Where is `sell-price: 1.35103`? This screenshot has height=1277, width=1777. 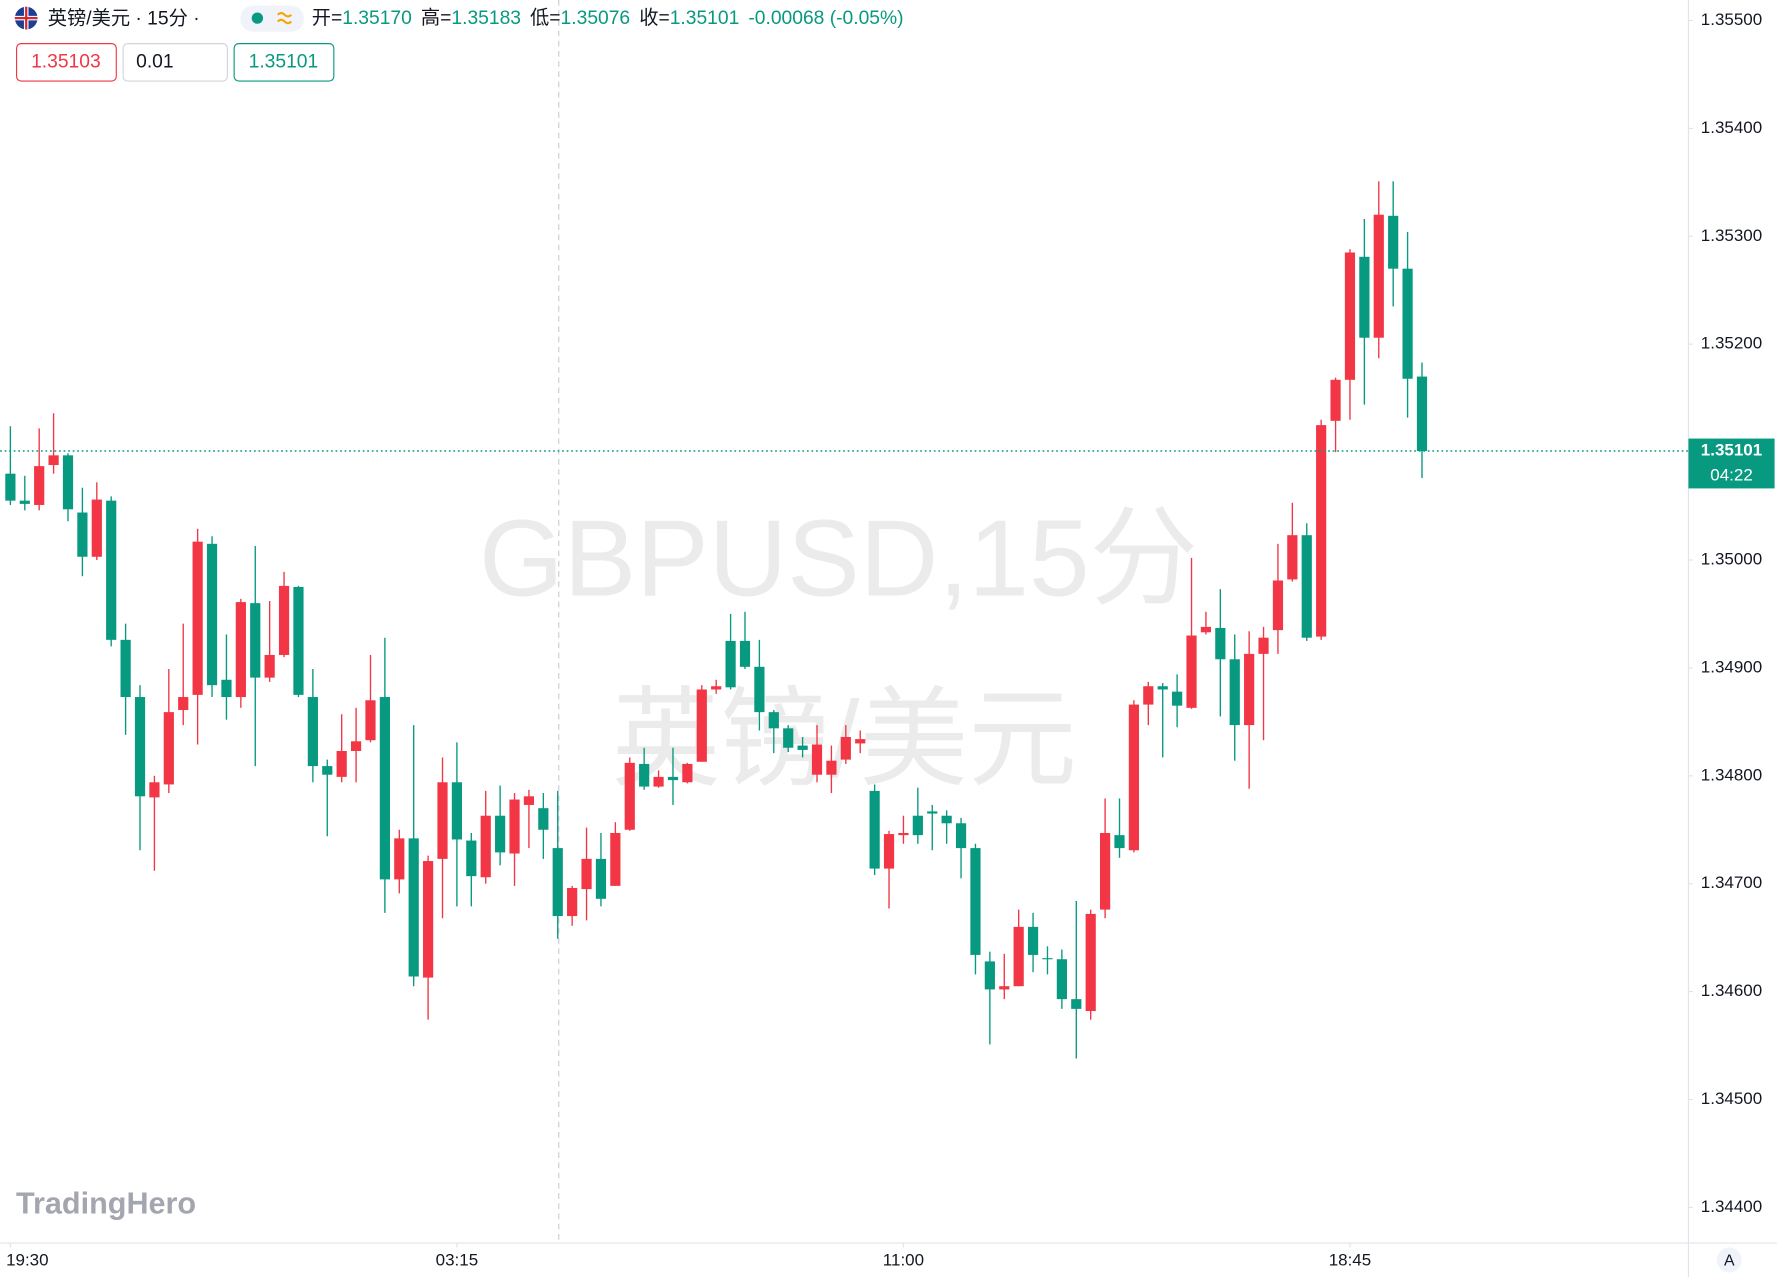
sell-price: 1.35103 is located at coordinates (66, 61).